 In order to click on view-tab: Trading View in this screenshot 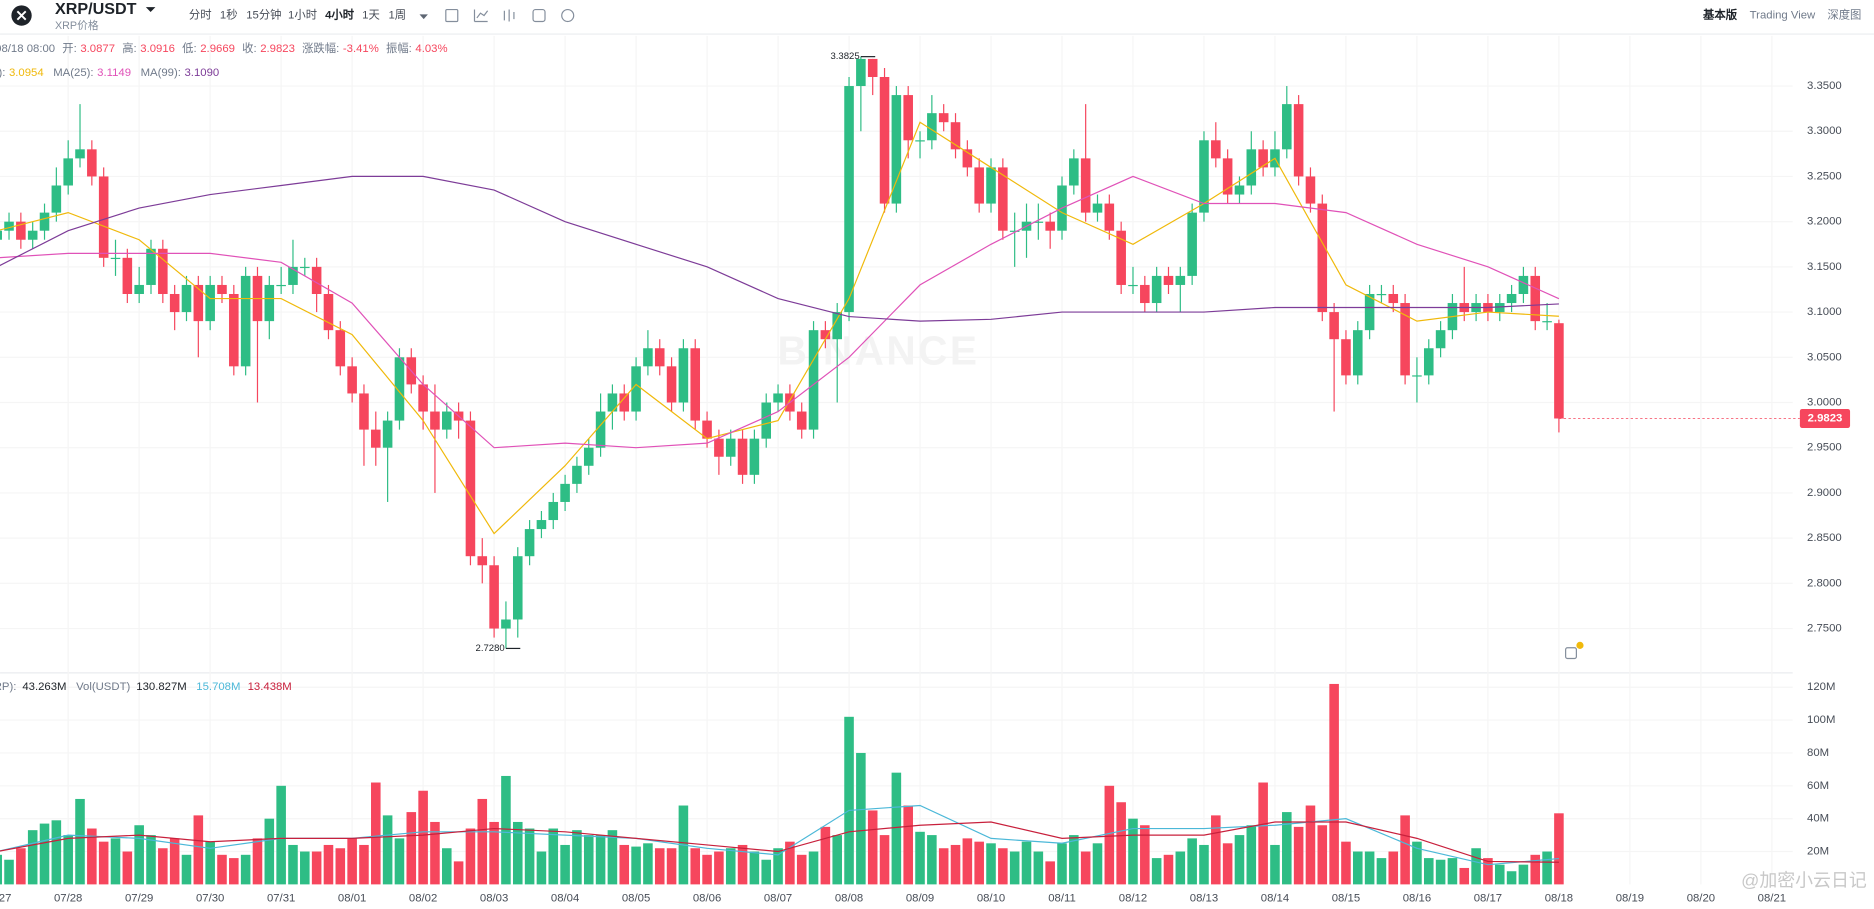, I will do `click(1783, 16)`.